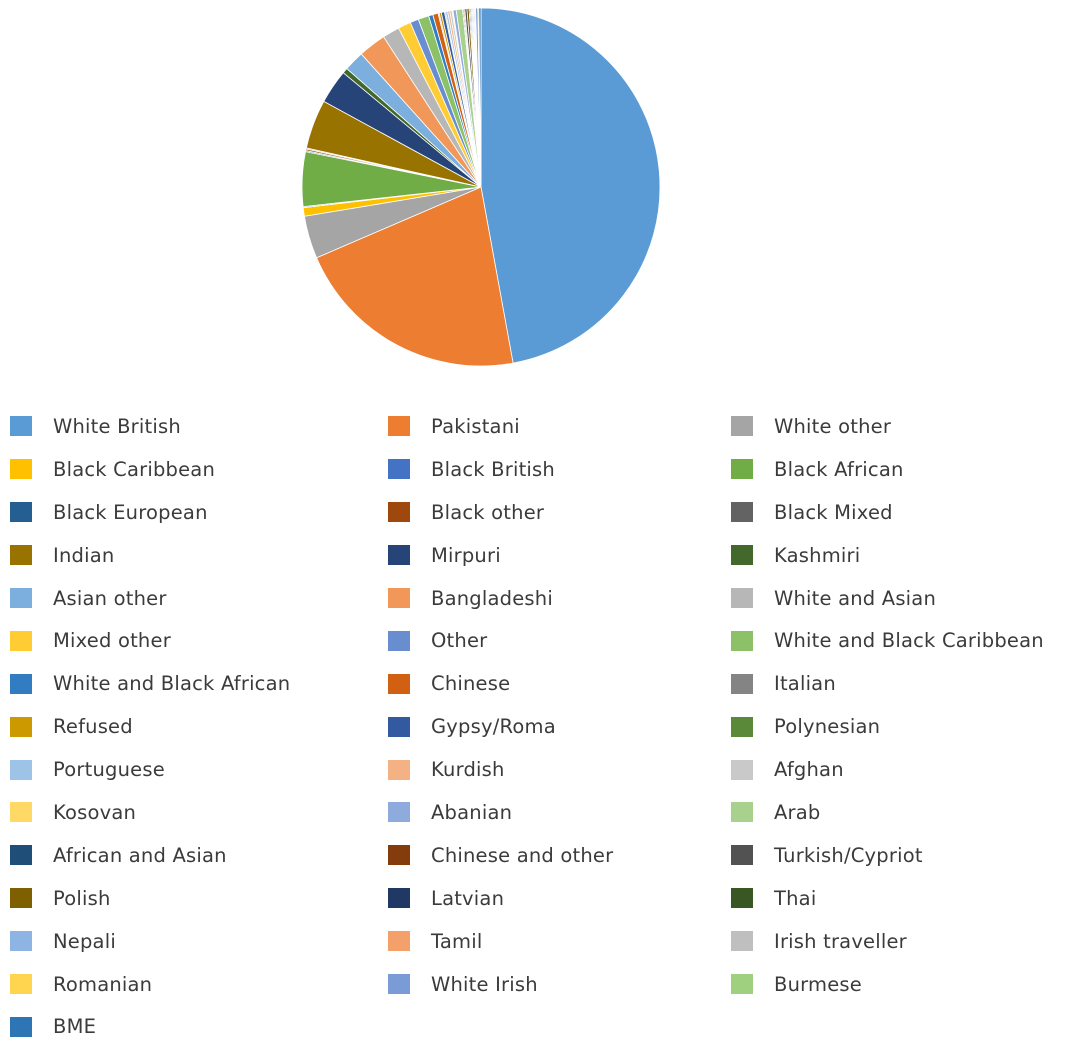  Describe the element at coordinates (797, 812) in the screenshot. I see `legend-label: Arab` at that location.